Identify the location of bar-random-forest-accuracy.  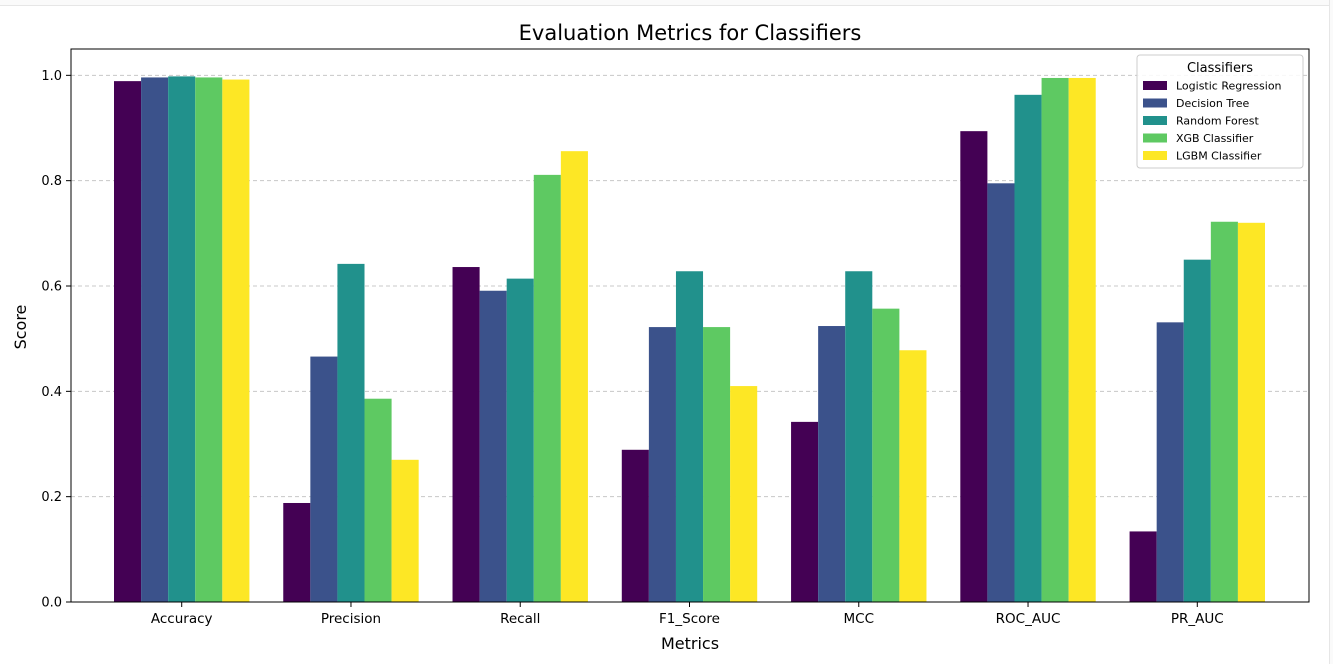
(182, 339).